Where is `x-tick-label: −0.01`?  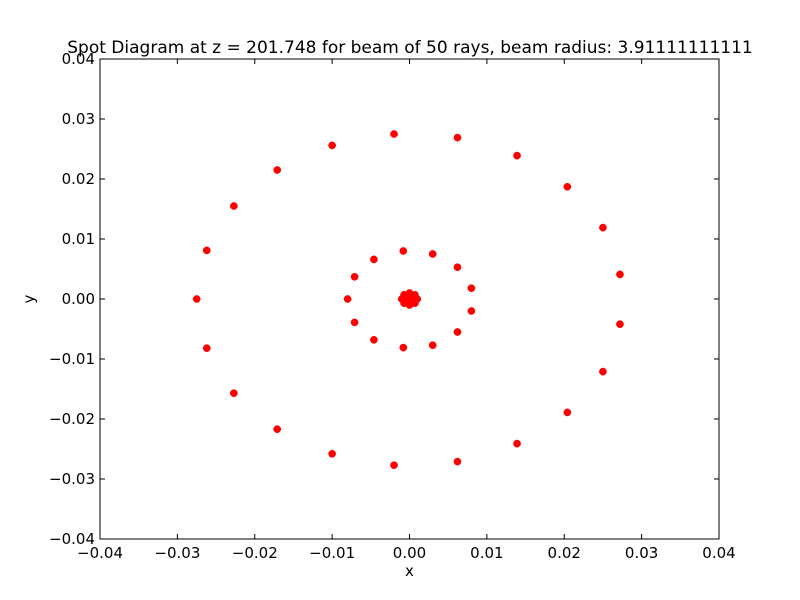 x-tick-label: −0.01 is located at coordinates (332, 553).